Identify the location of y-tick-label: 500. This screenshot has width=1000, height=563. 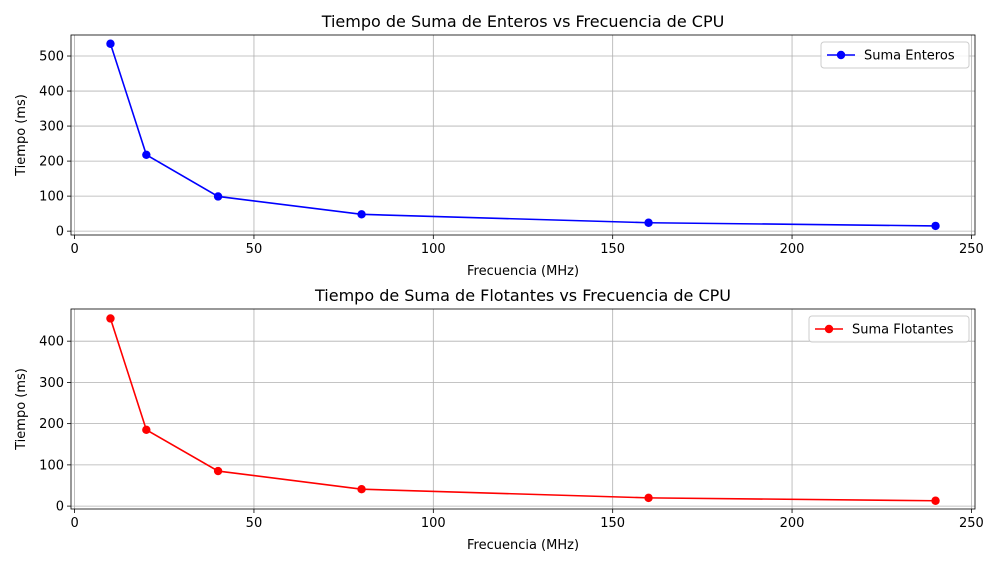
(51, 57).